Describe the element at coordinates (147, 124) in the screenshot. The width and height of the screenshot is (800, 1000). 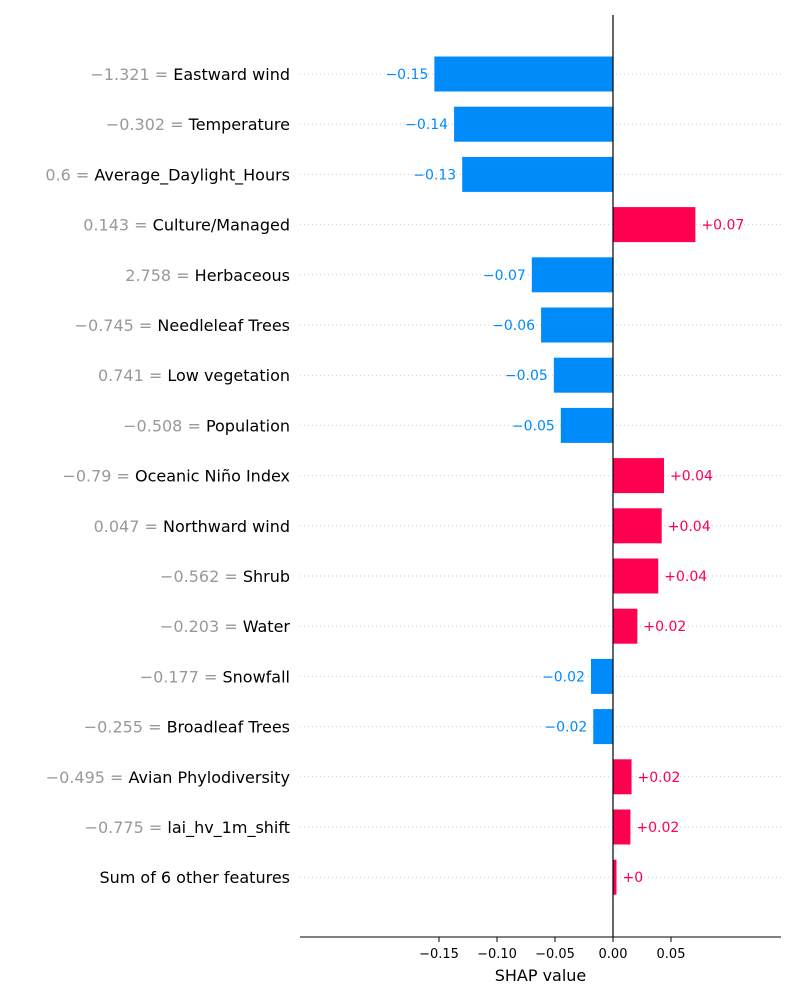
I see `feature-value: −0.302 =` at that location.